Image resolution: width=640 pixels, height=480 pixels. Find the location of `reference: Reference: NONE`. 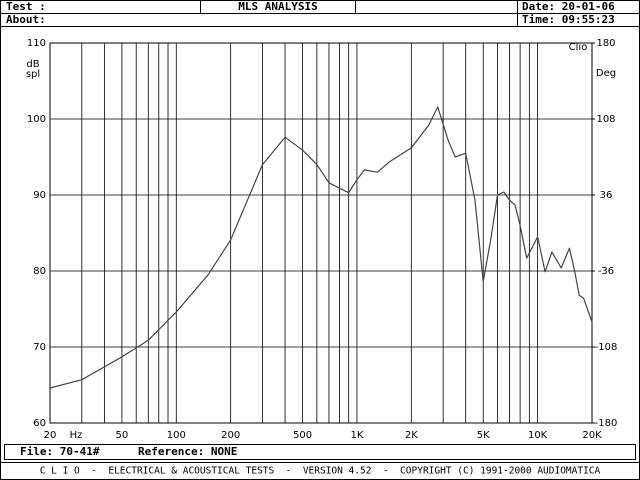

reference: Reference: NONE is located at coordinates (187, 451).